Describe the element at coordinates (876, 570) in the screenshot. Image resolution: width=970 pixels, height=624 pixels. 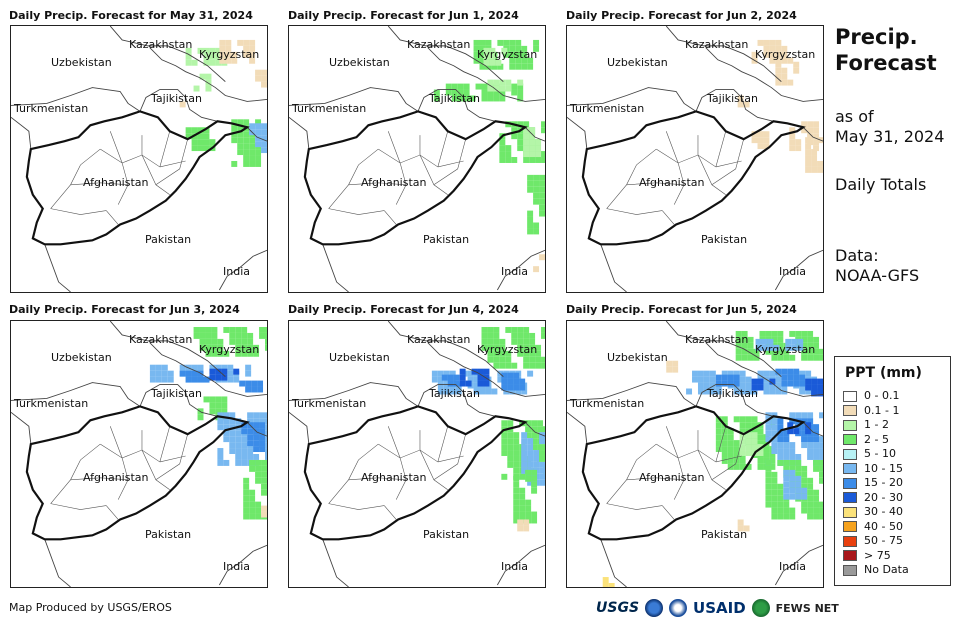
I see `legend-item: No Data` at that location.